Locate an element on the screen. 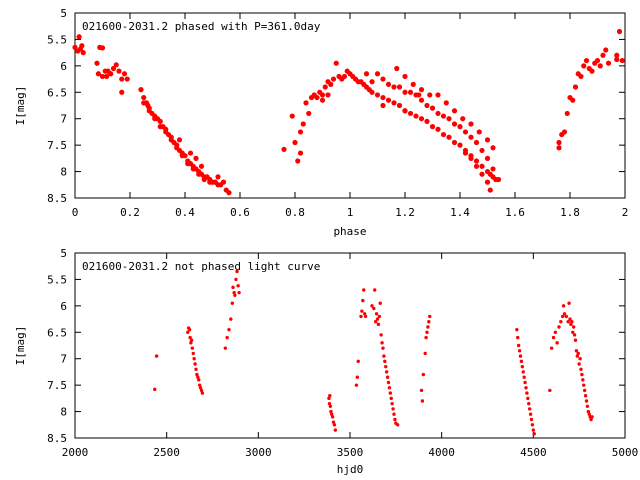  x-tick-label: 4500 is located at coordinates (533, 452).